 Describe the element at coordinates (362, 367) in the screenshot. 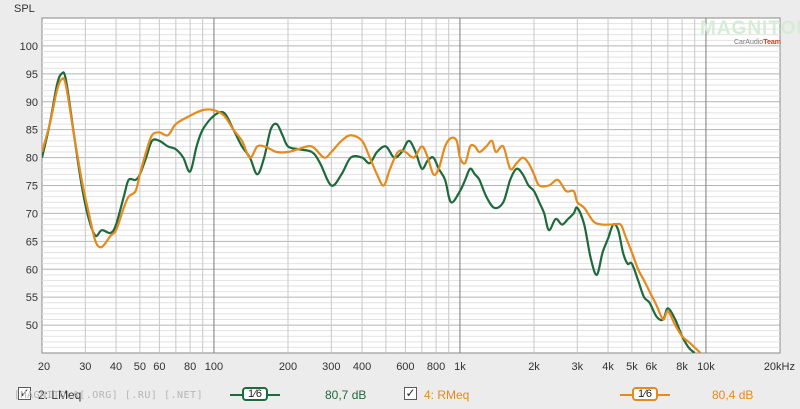

I see `x-tick-label: 400` at that location.